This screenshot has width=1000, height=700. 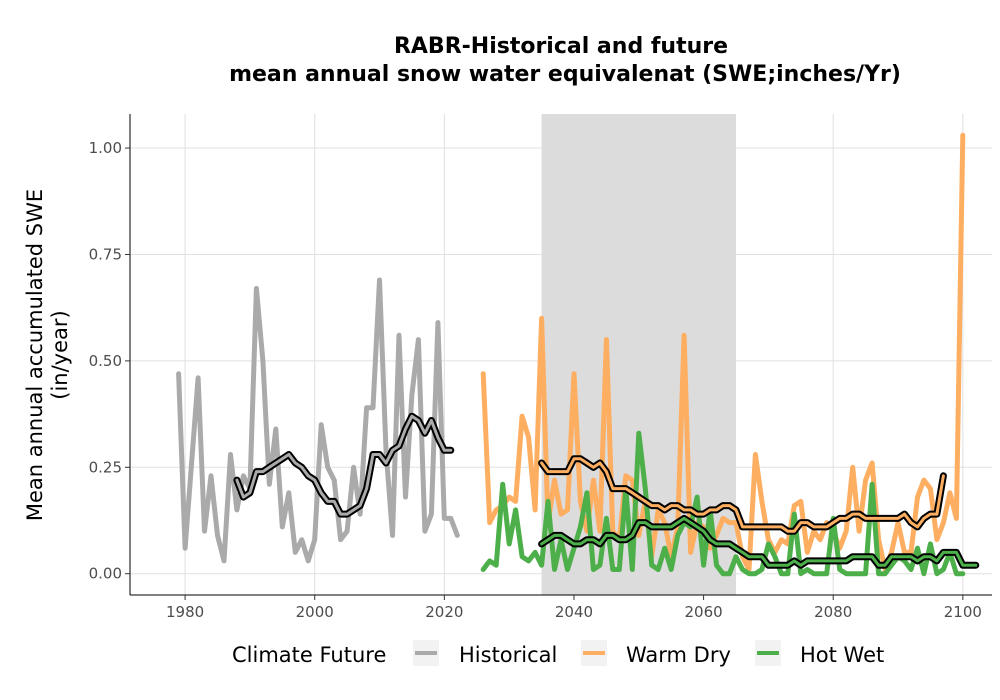 I want to click on smooth-line-historical, so click(x=344, y=465).